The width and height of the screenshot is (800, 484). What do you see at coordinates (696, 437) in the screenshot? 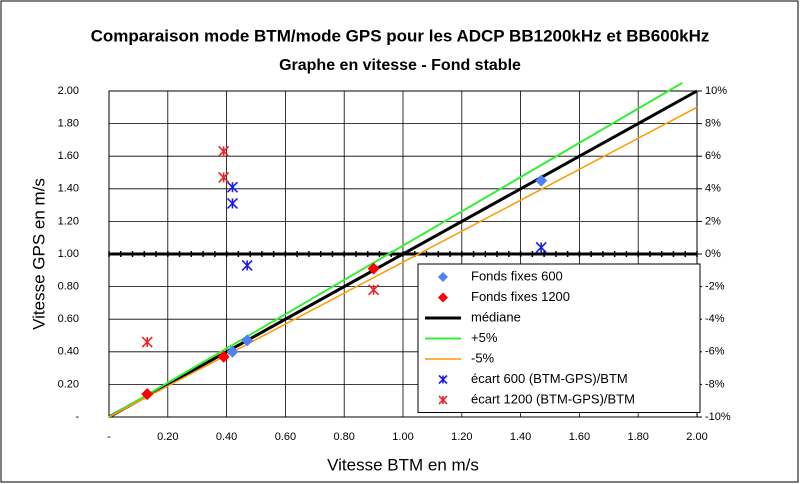
I see `x-tick-label: 2.00` at bounding box center [696, 437].